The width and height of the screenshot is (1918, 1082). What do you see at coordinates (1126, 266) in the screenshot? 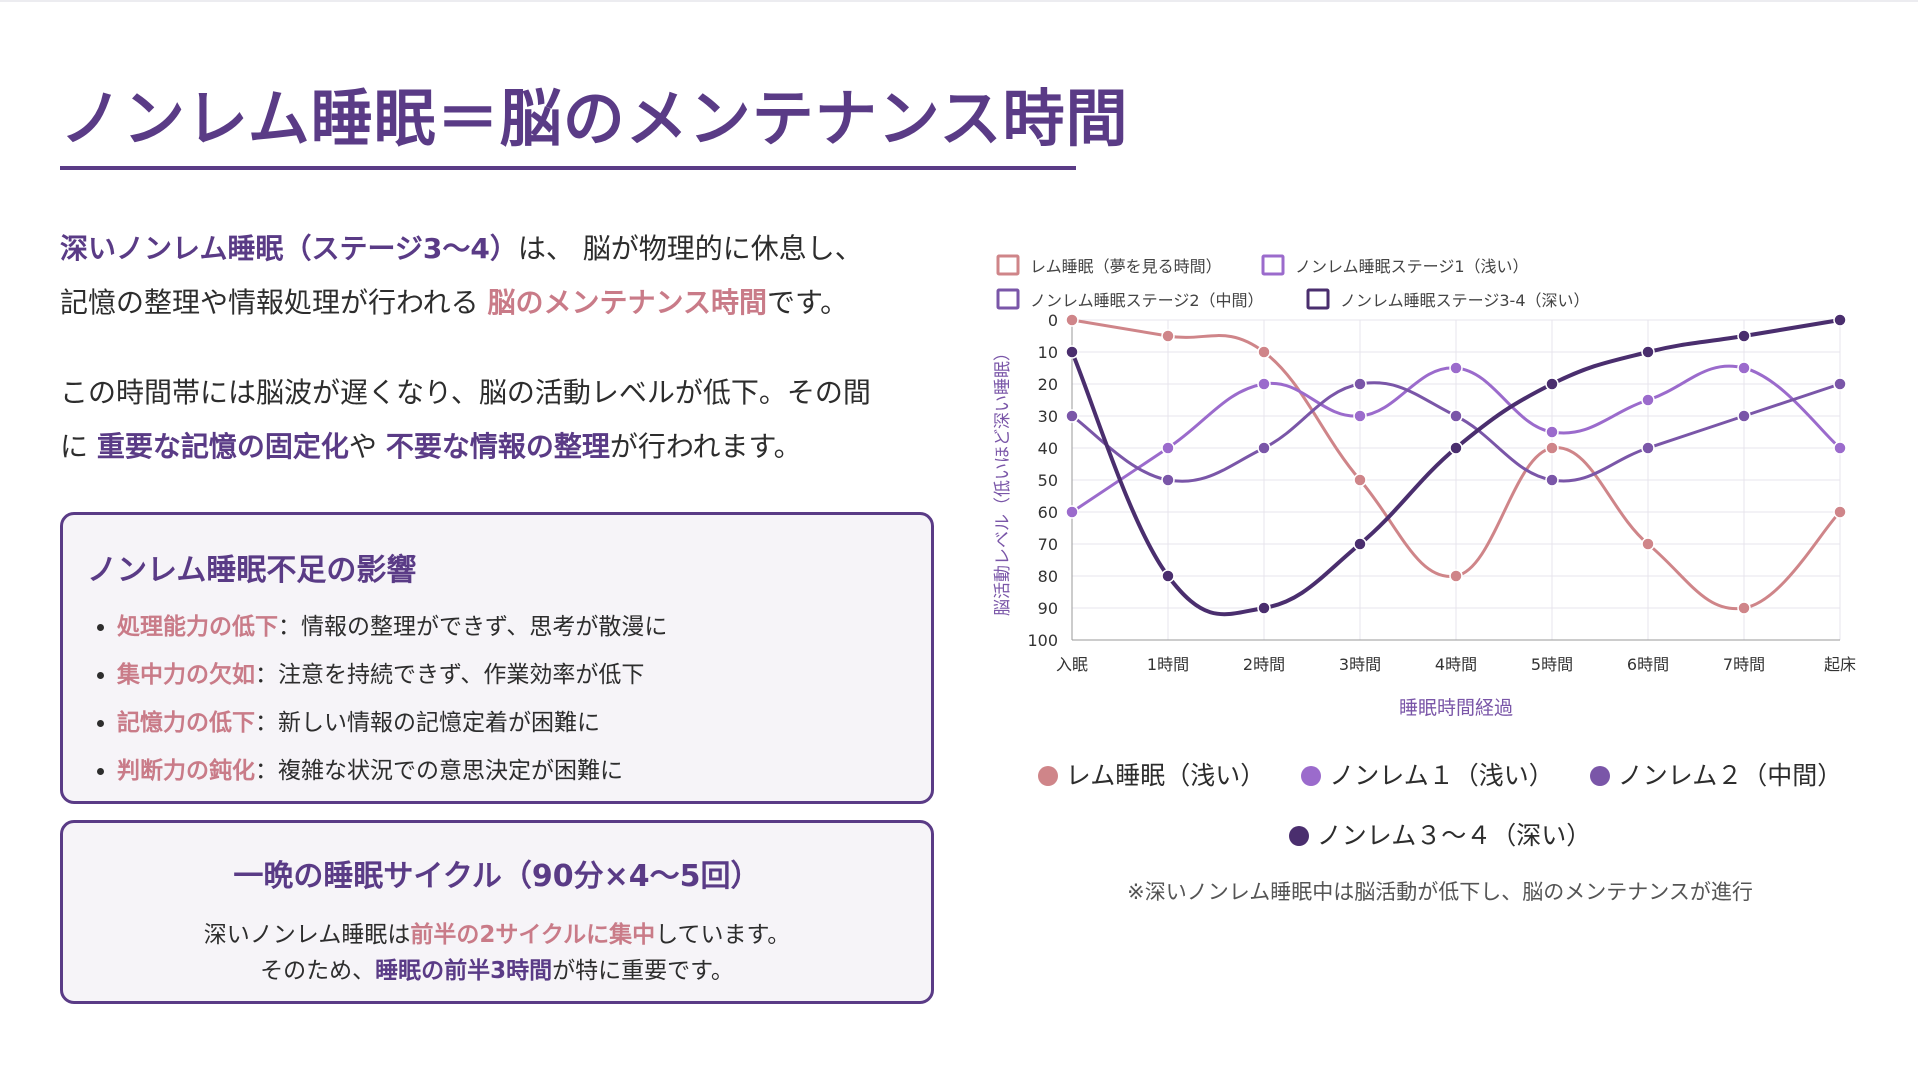
I see `legend-label: レム睡眠（夢を見る時間）` at bounding box center [1126, 266].